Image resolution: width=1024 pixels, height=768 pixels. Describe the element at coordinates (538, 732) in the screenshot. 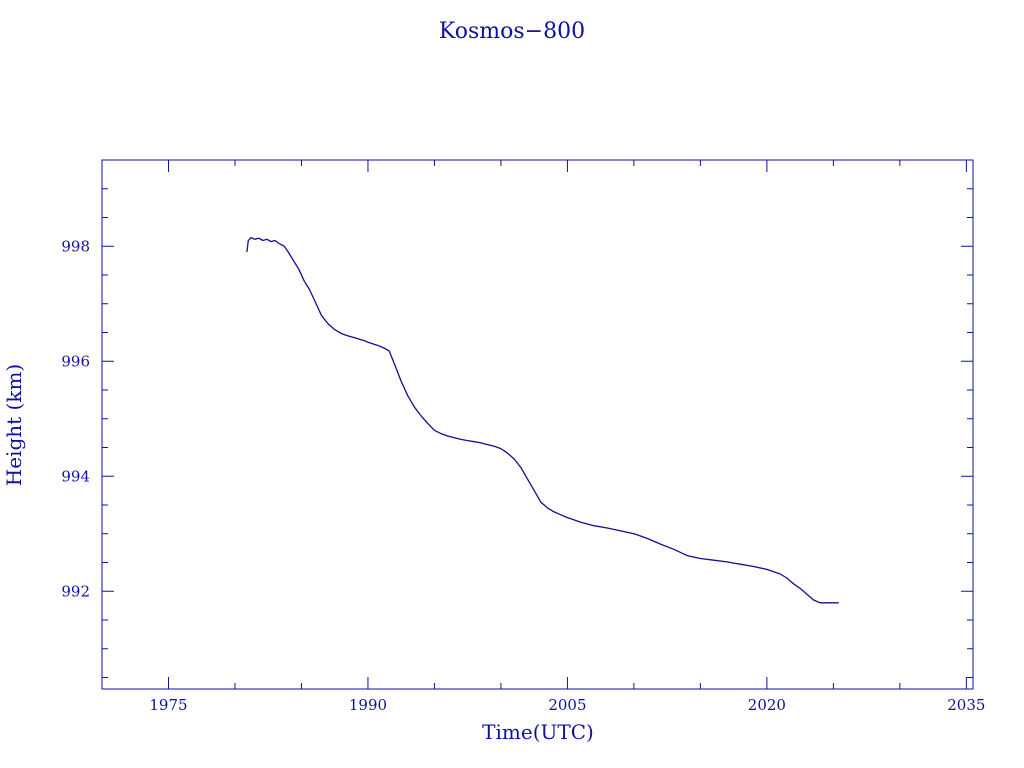

I see `x-axis-label: Time(UTC)` at that location.